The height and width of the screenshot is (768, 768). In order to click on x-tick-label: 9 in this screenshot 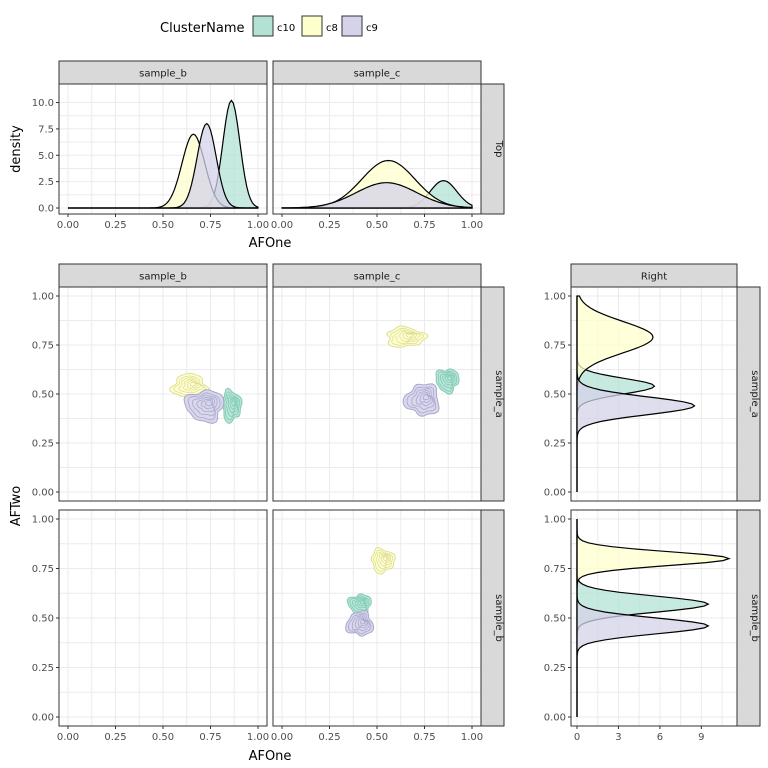, I will do `click(701, 737)`.